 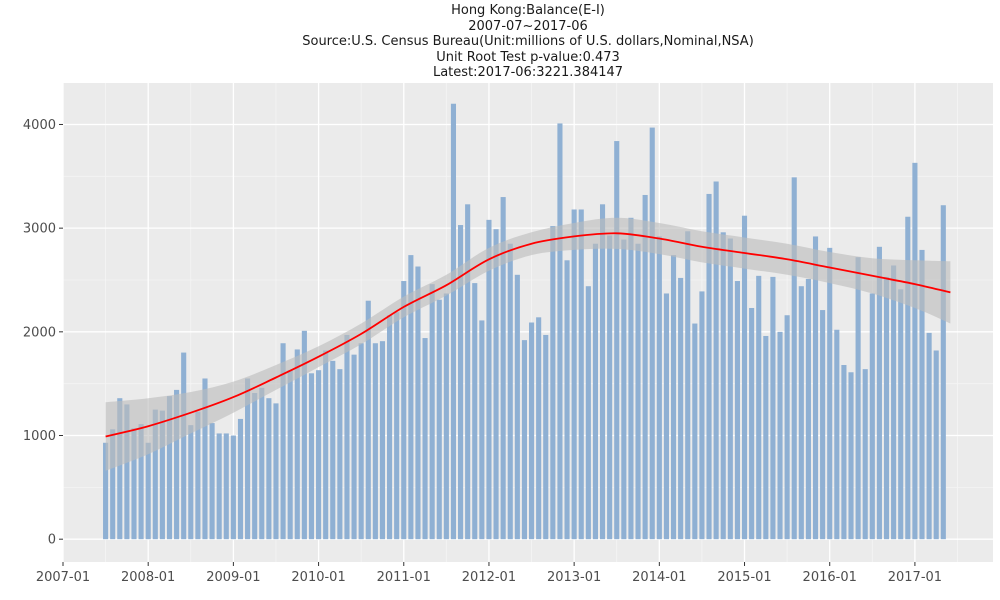 What do you see at coordinates (528, 26) in the screenshot?
I see `title-line-2: 2007-07~2017-06` at bounding box center [528, 26].